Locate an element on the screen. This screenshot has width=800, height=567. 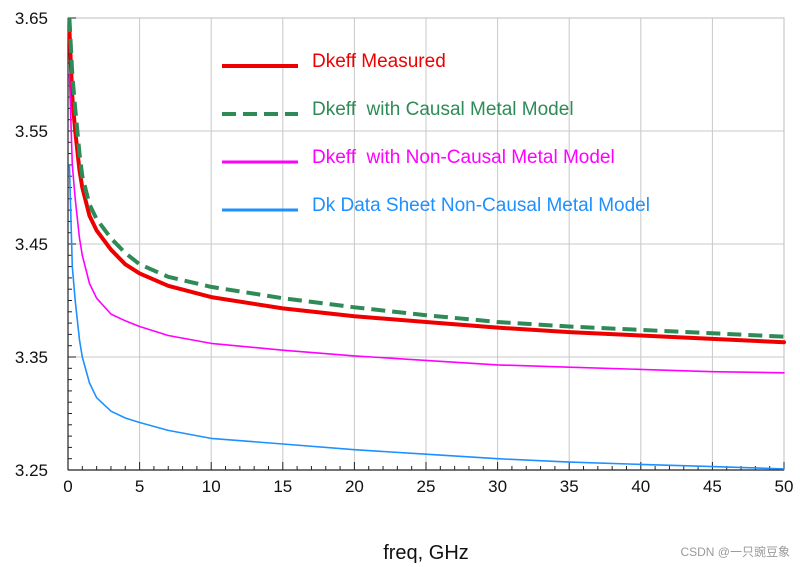
legend-label-4: Dk Data Sheet Non-Causal Metal Model is located at coordinates (481, 205).